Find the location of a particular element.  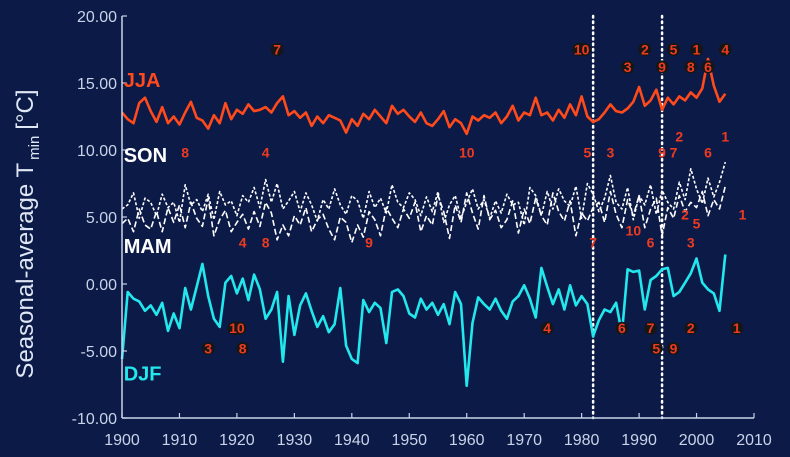

y-axis-label-unit: [°C] is located at coordinates (25, 109).